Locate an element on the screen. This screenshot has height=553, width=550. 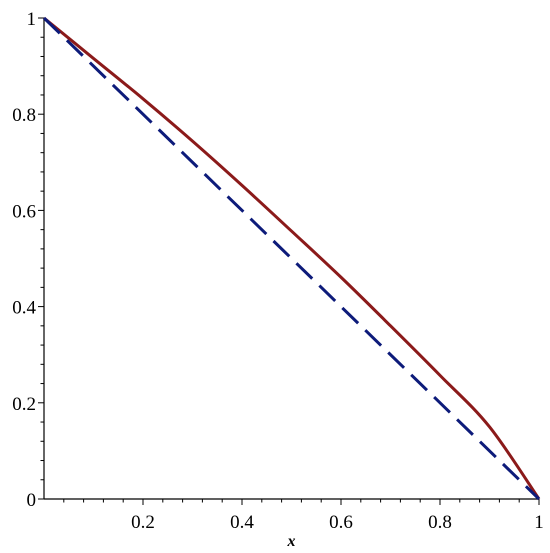
x-tick-label: 0.2 is located at coordinates (143, 522).